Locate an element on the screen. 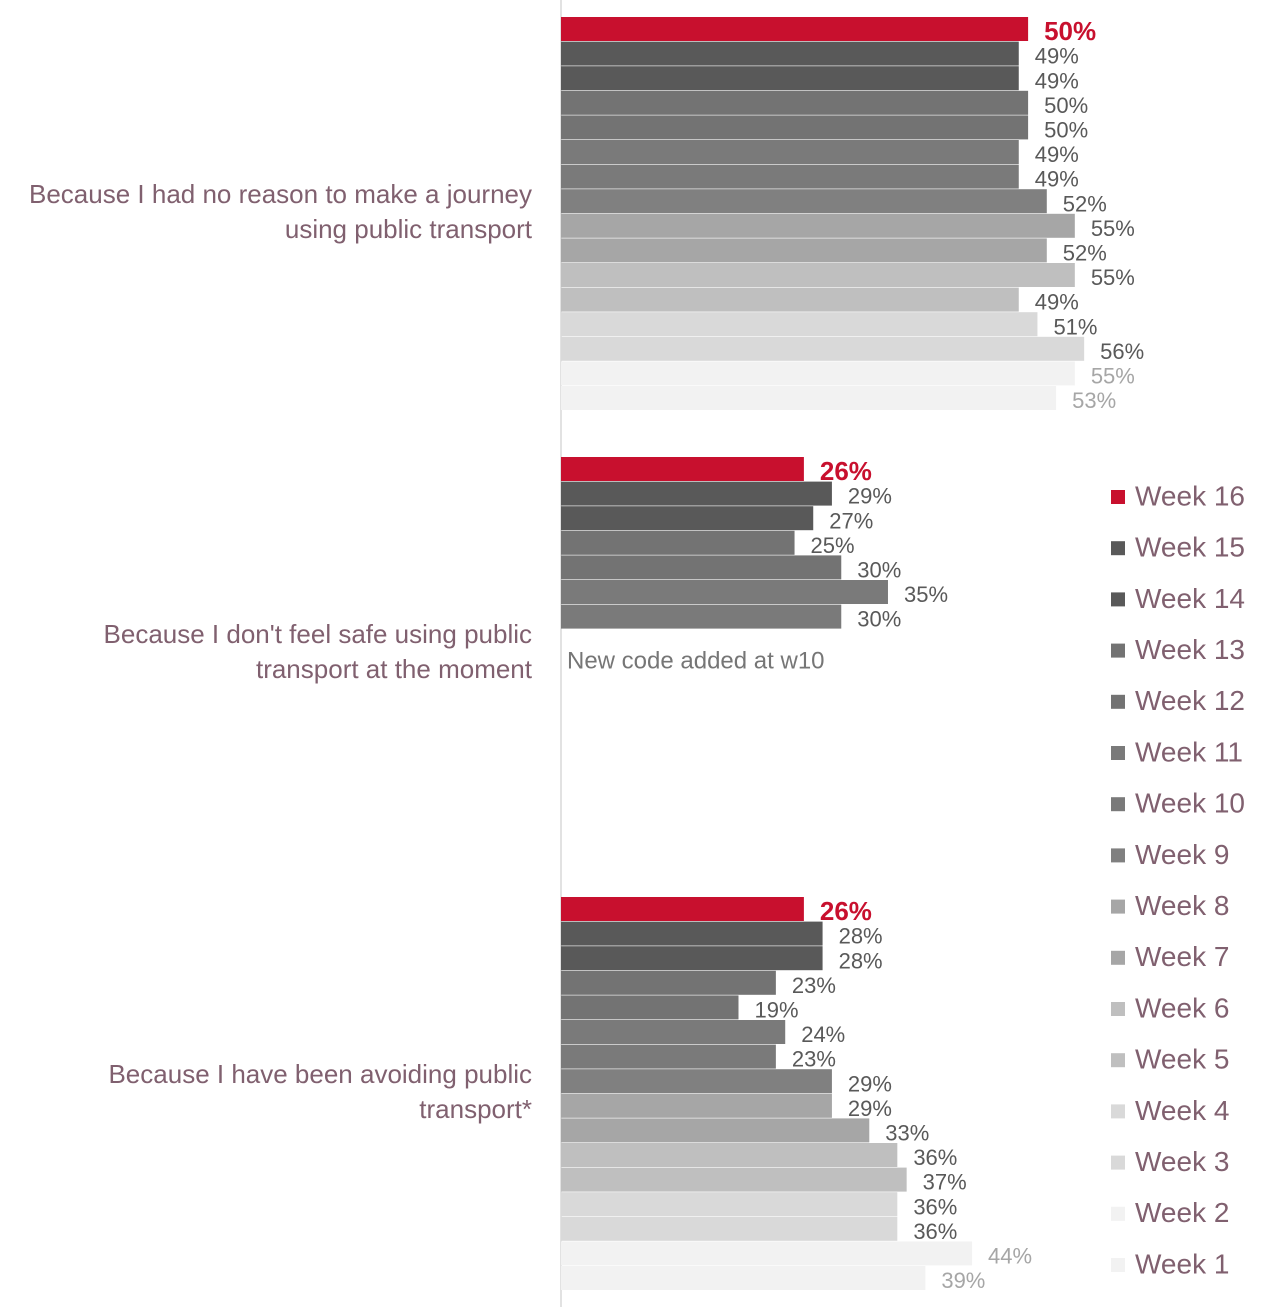 This screenshot has height=1307, width=1275. legend-label: Week 13 is located at coordinates (1190, 649).